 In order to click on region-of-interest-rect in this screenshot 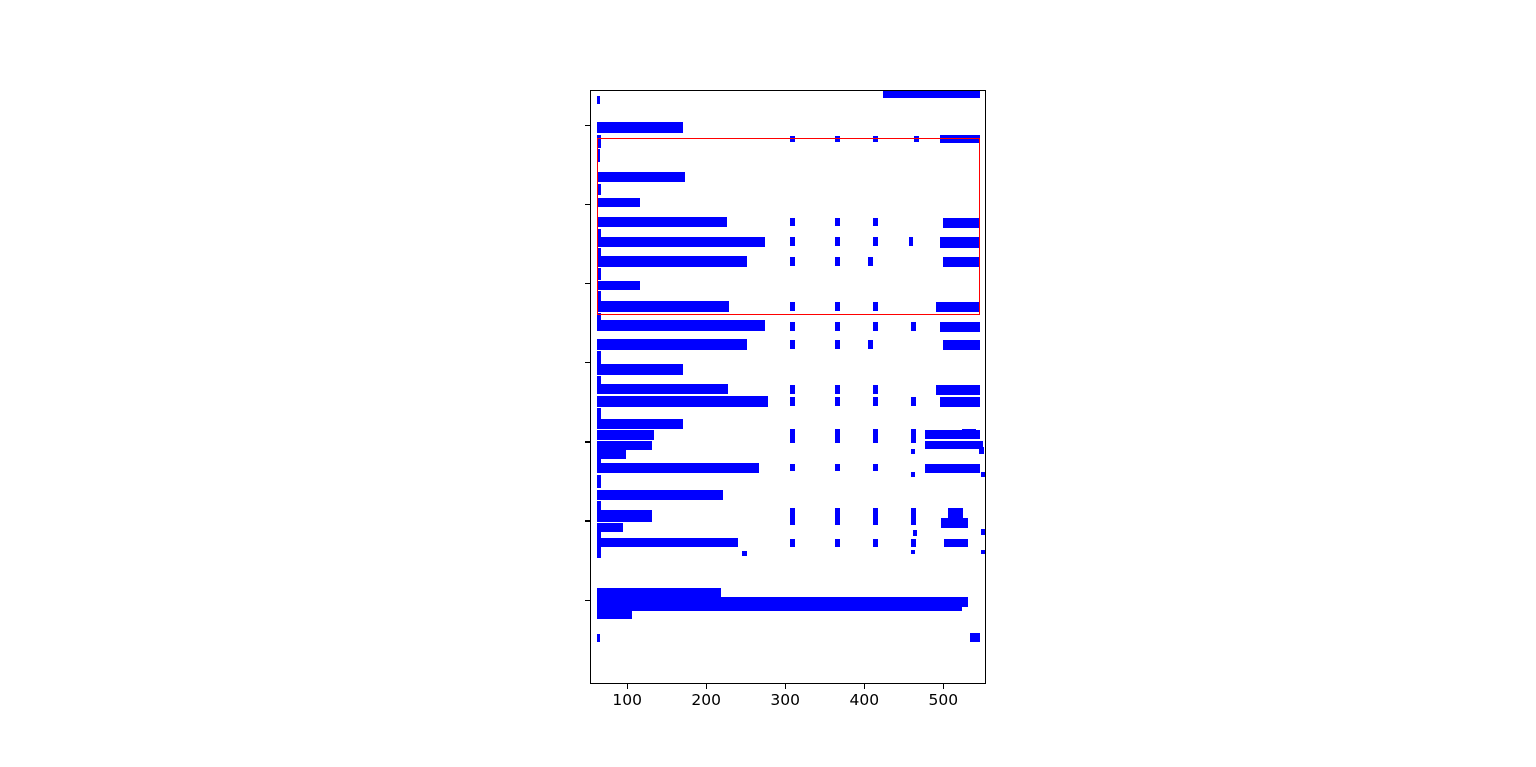, I will do `click(788, 226)`.